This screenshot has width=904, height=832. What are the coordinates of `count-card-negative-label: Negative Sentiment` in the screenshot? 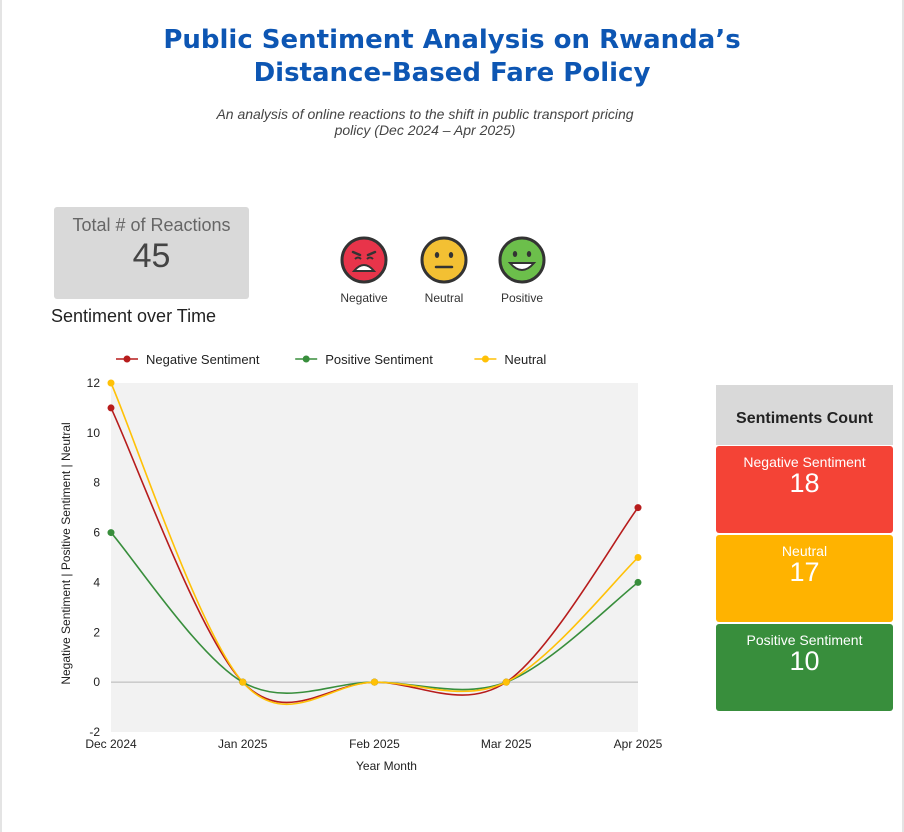 It's located at (804, 462).